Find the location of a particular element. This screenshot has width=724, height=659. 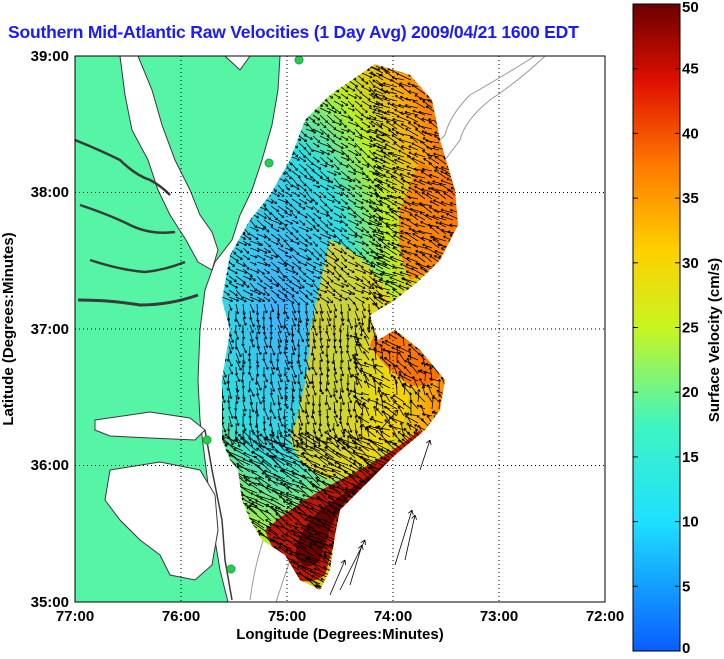

colorbar-tick-label: 15 is located at coordinates (690, 457).